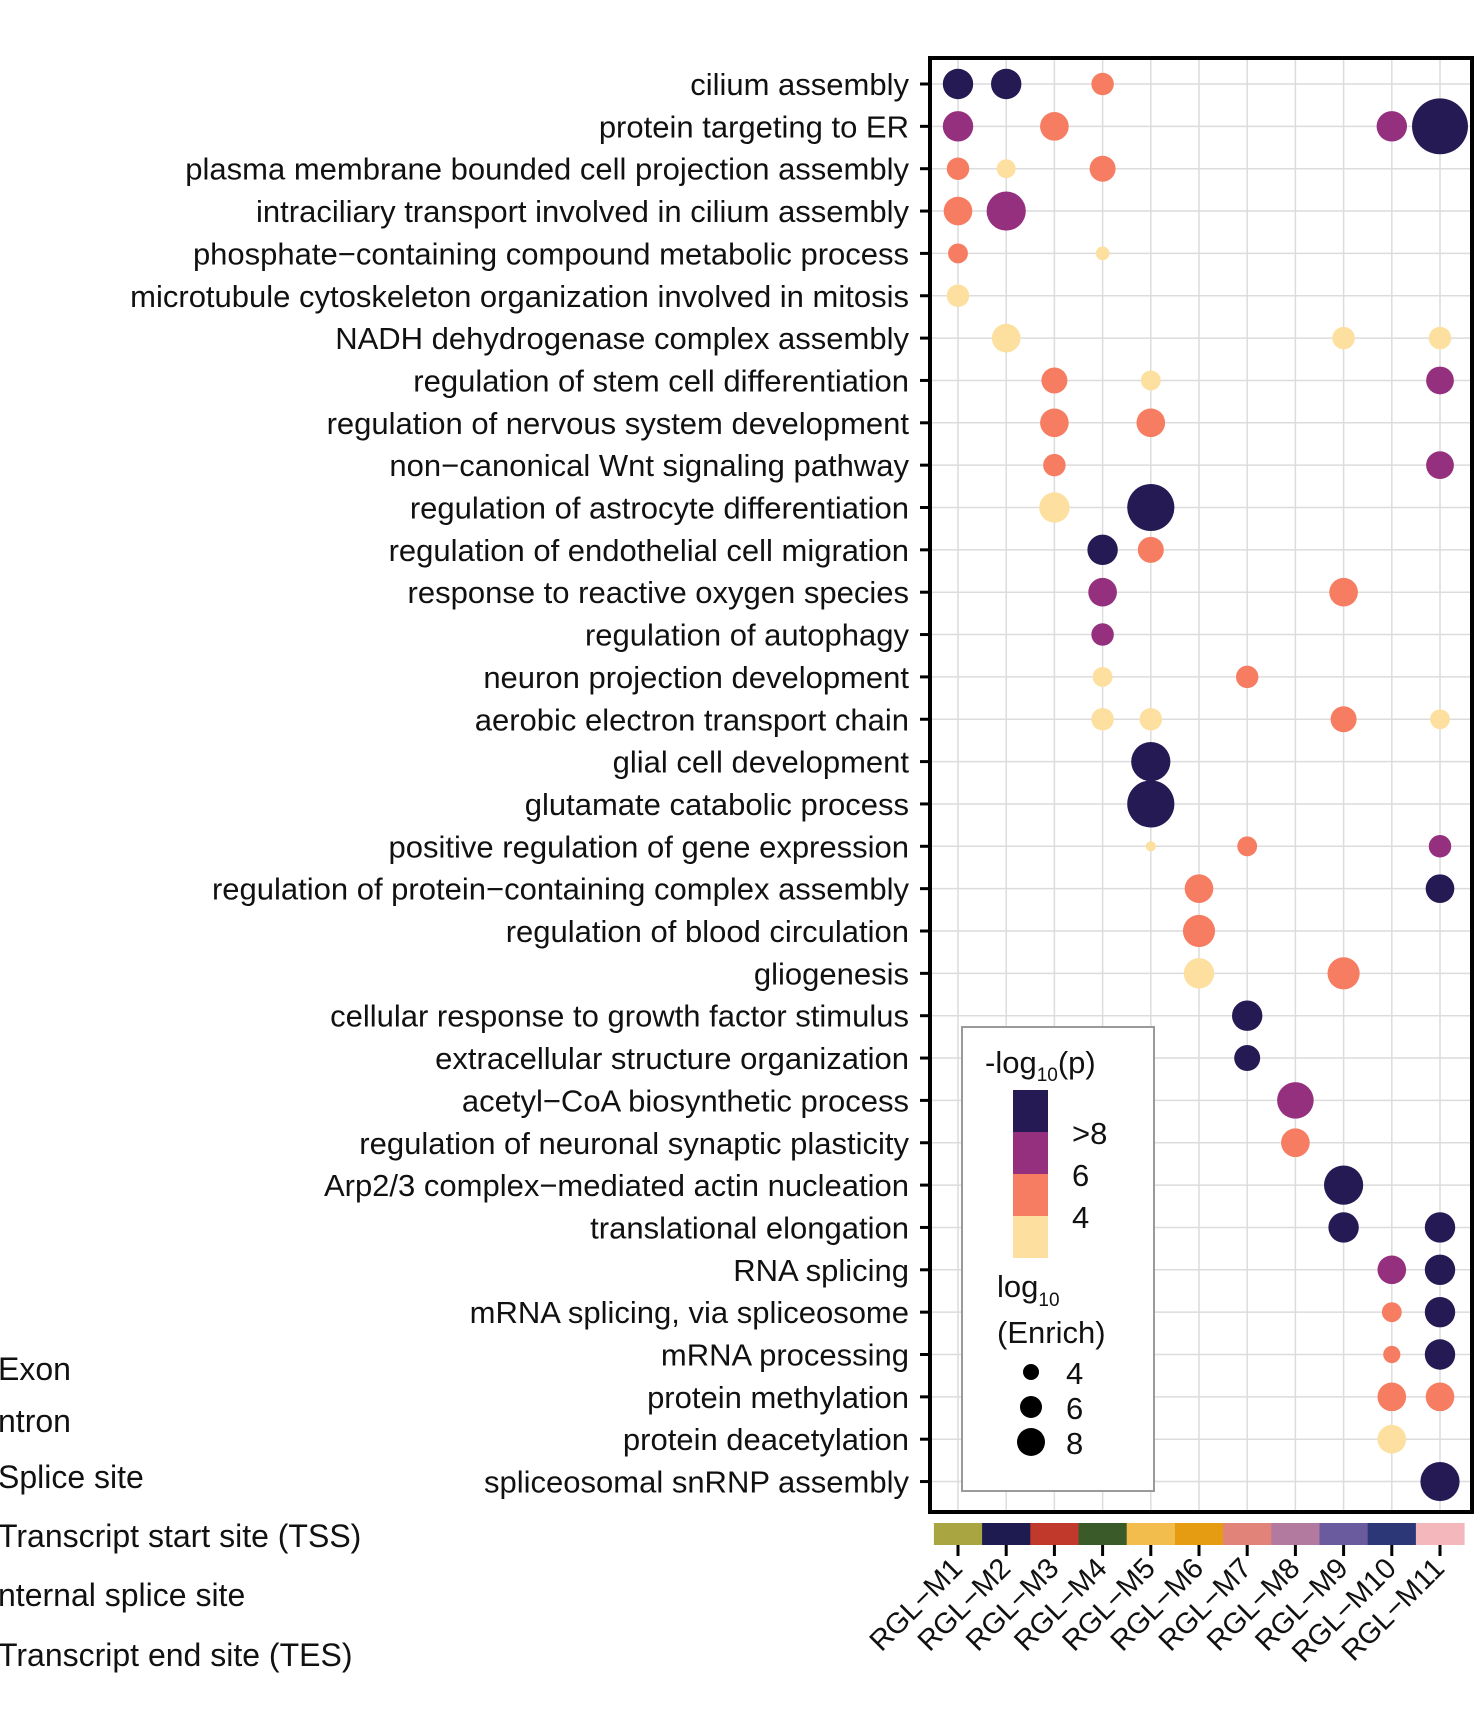 The width and height of the screenshot is (1476, 1711). I want to click on color-legend-keys, so click(1030, 1174).